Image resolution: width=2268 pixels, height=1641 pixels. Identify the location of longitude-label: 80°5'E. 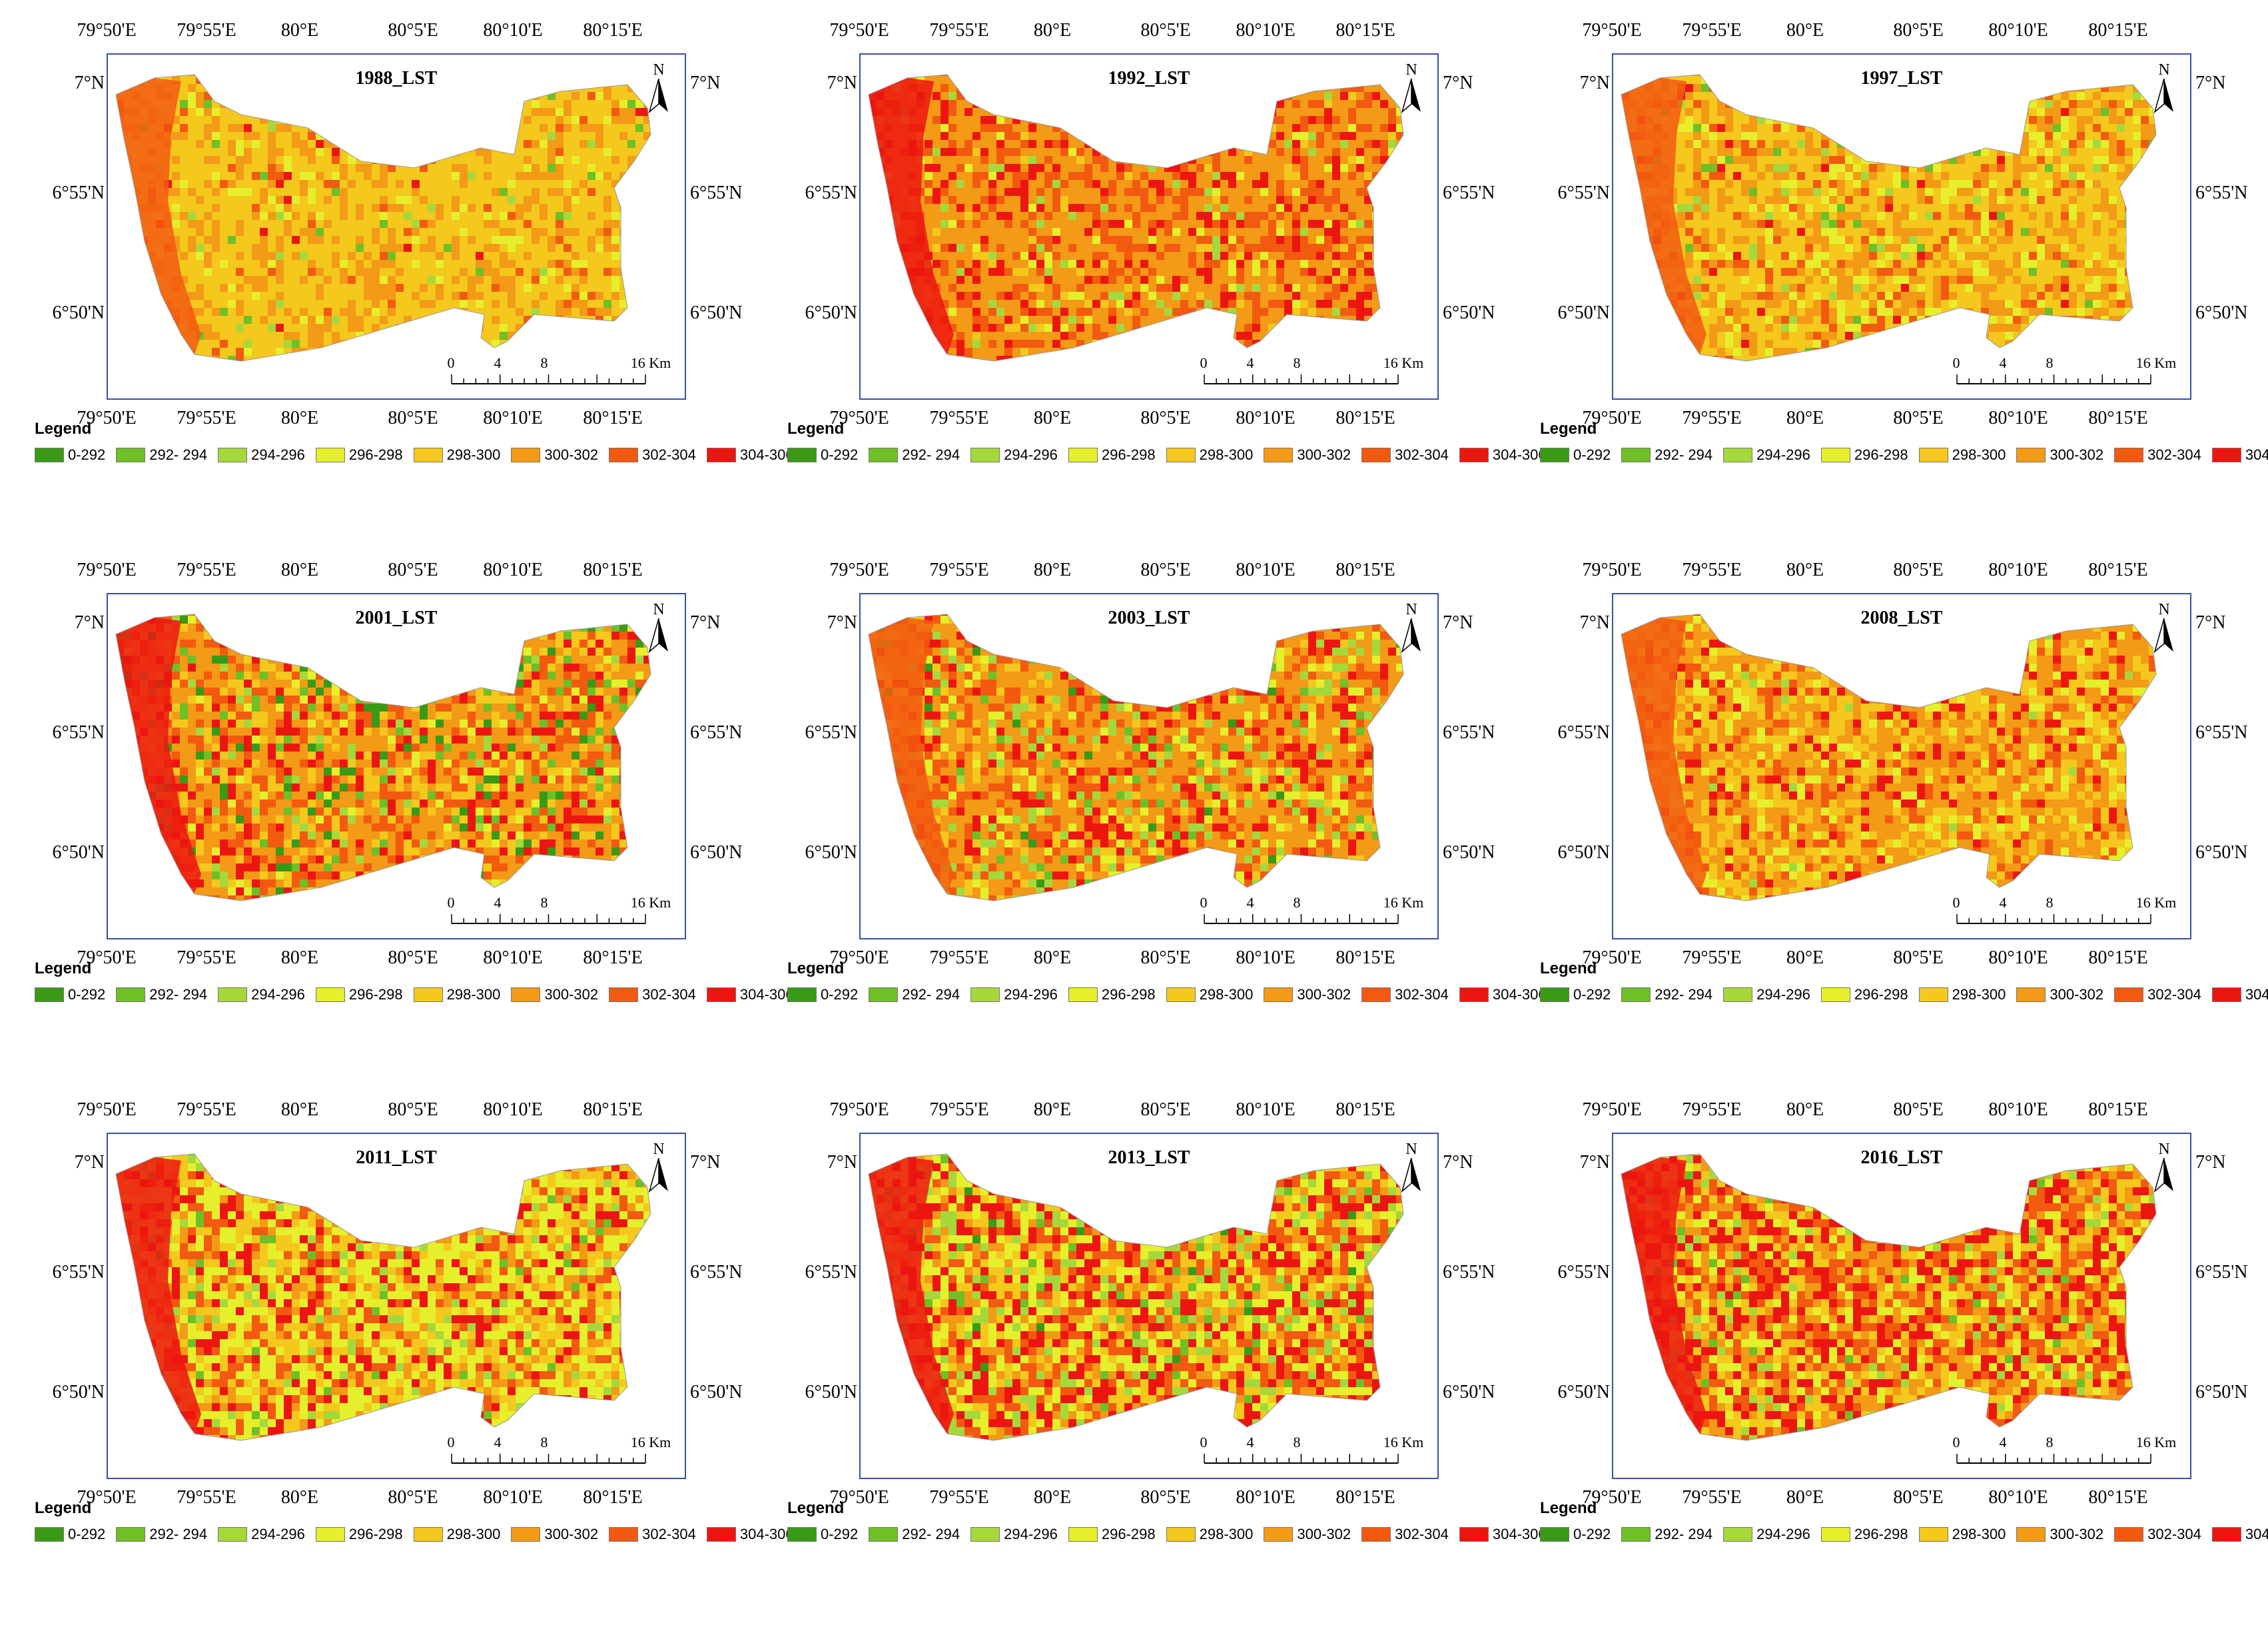
(1918, 31).